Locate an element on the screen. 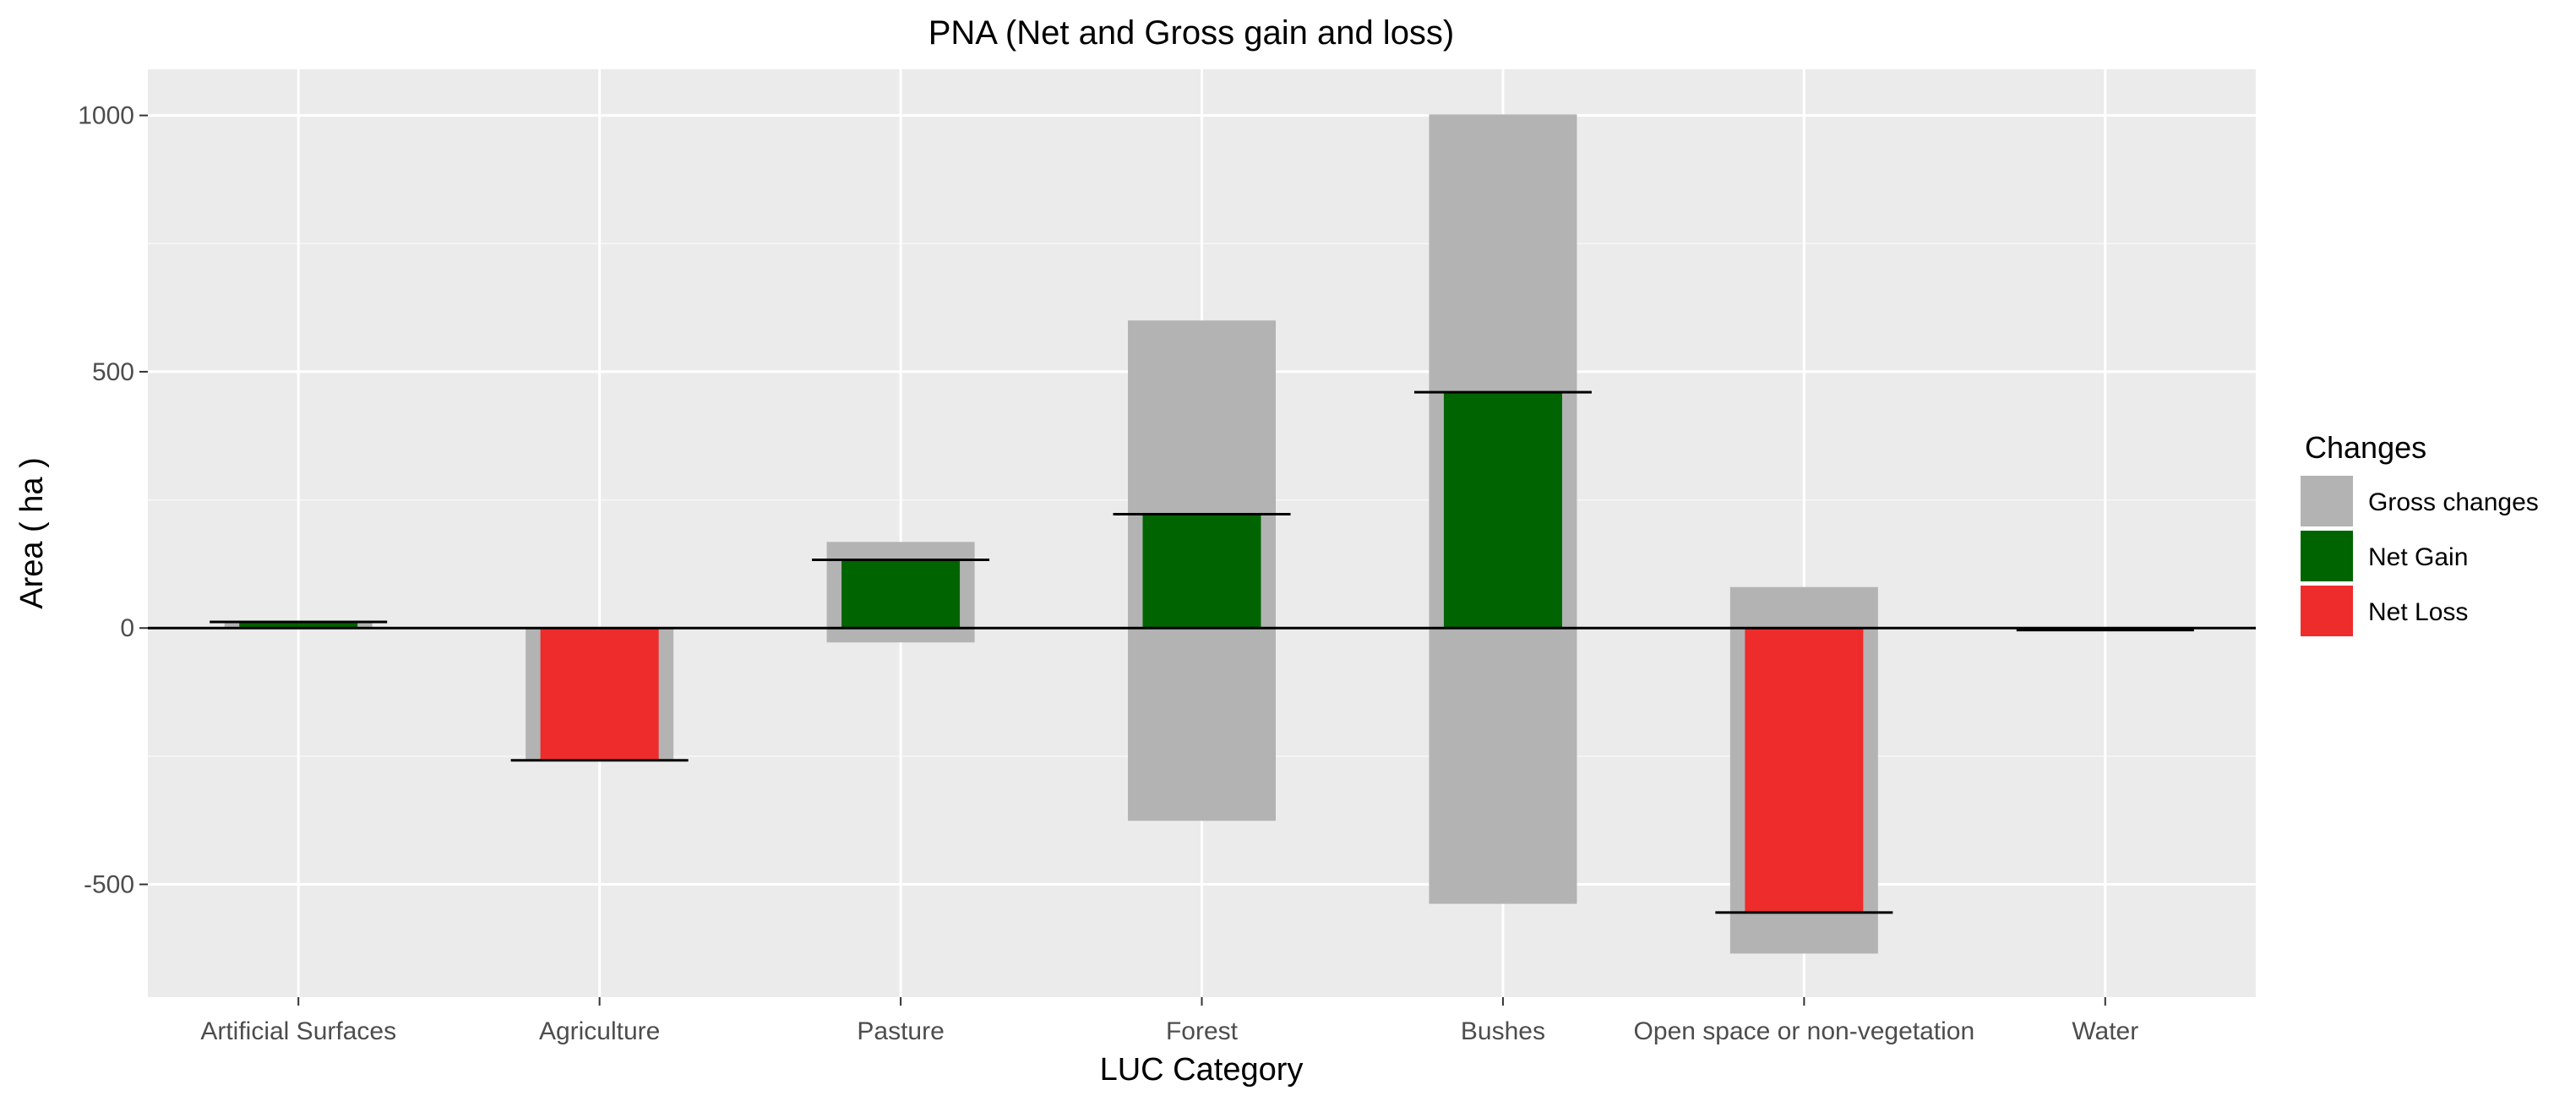 The image size is (2576, 1096). y-tick-label: 0 is located at coordinates (127, 628).